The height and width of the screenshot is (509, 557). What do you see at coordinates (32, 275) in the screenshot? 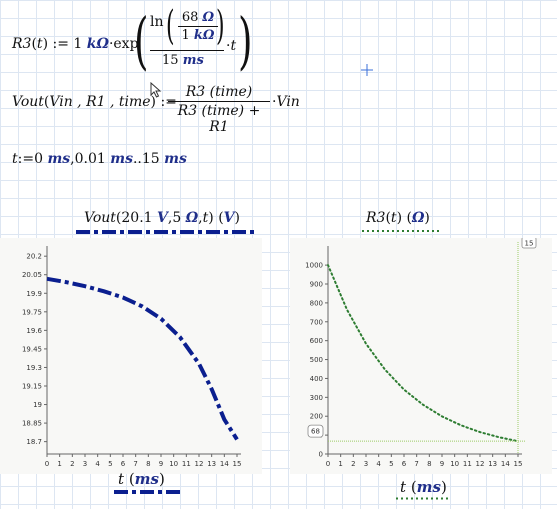
I see `y-tick-label: 20.05` at bounding box center [32, 275].